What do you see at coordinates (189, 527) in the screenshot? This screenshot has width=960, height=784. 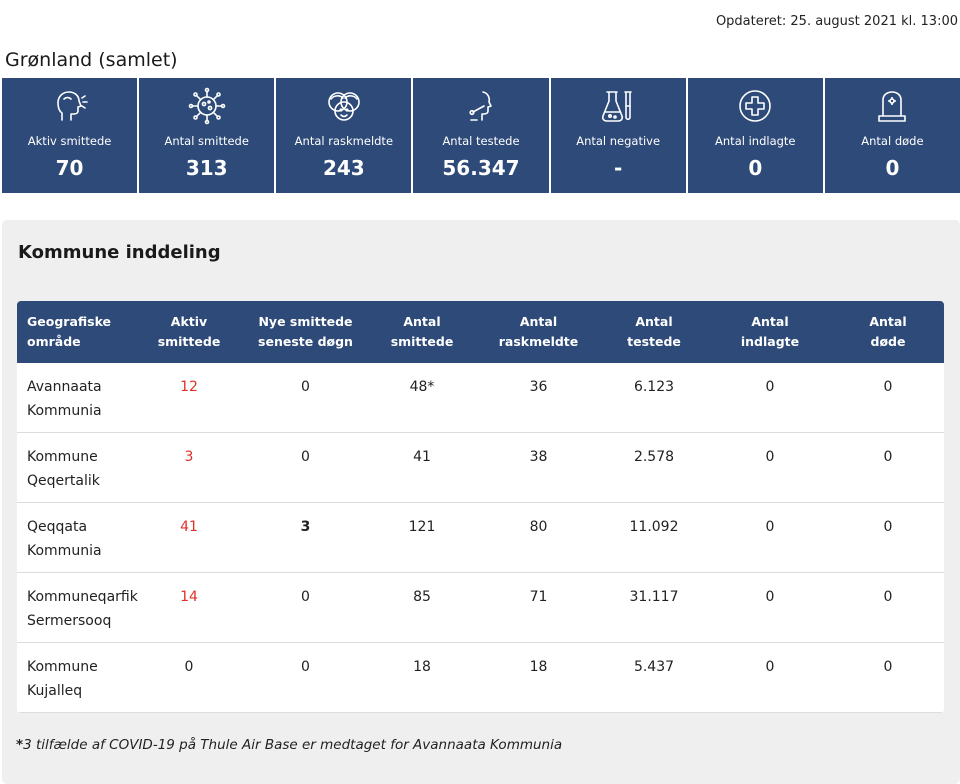 I see `cell-active: 41` at bounding box center [189, 527].